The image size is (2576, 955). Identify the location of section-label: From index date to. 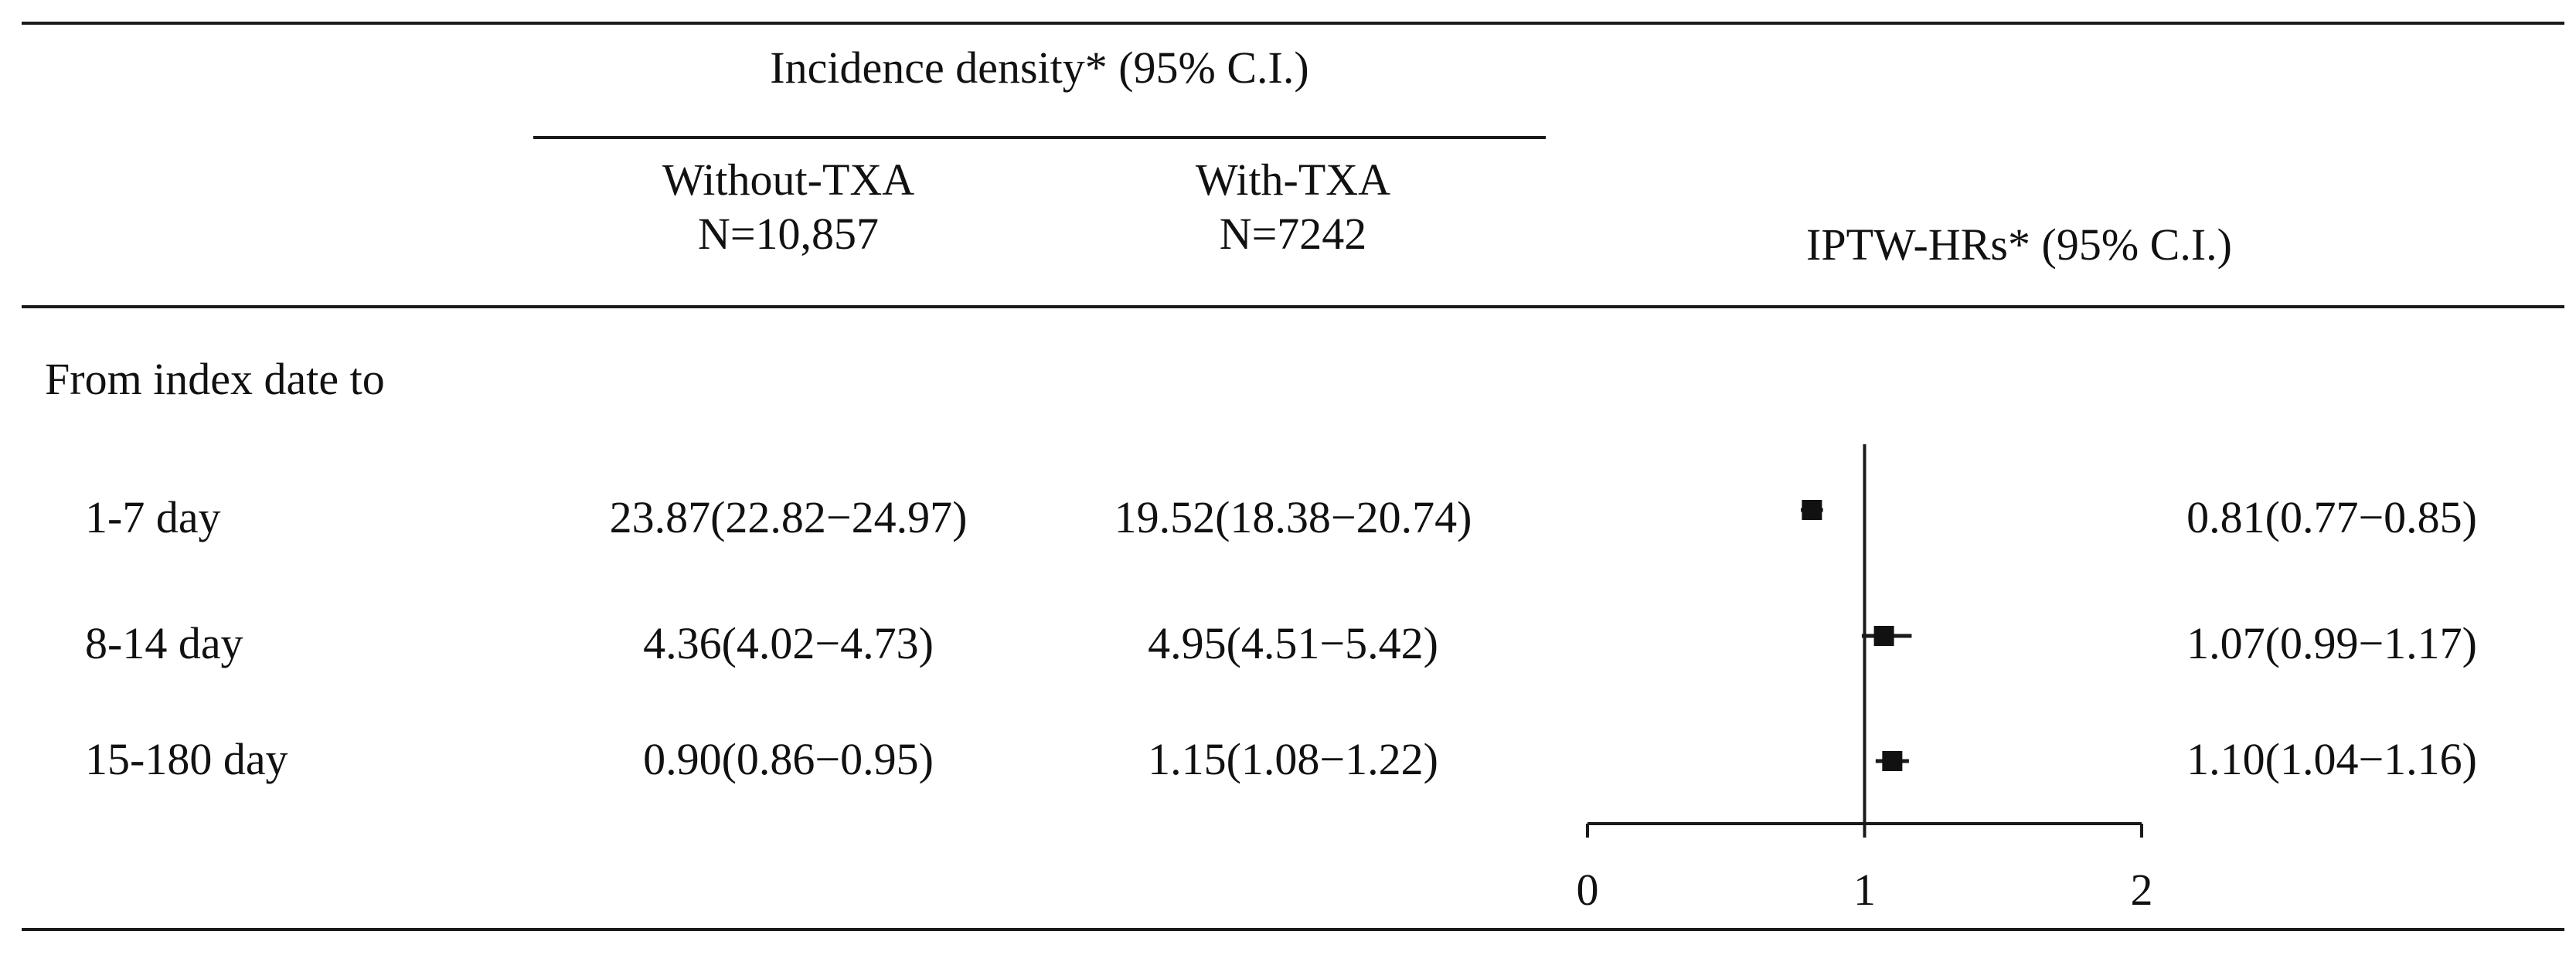
(215, 379).